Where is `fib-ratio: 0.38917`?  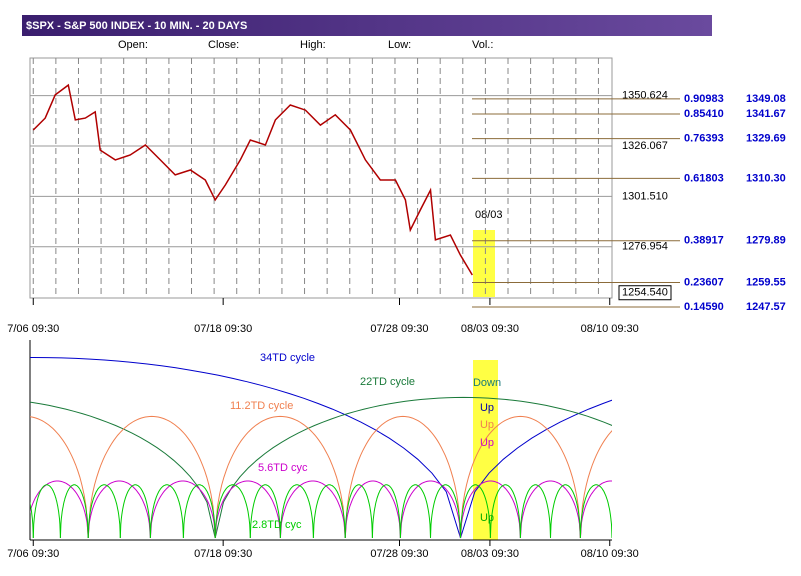
fib-ratio: 0.38917 is located at coordinates (704, 241).